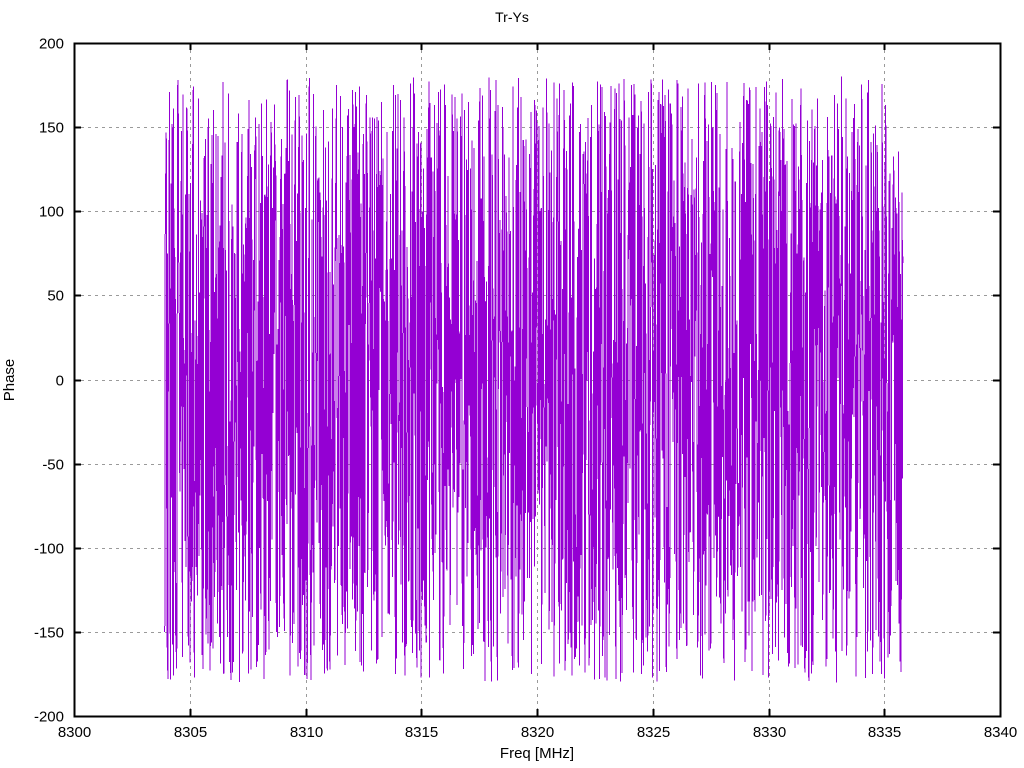 This screenshot has height=768, width=1024. I want to click on x-tick-label: 8310, so click(306, 732).